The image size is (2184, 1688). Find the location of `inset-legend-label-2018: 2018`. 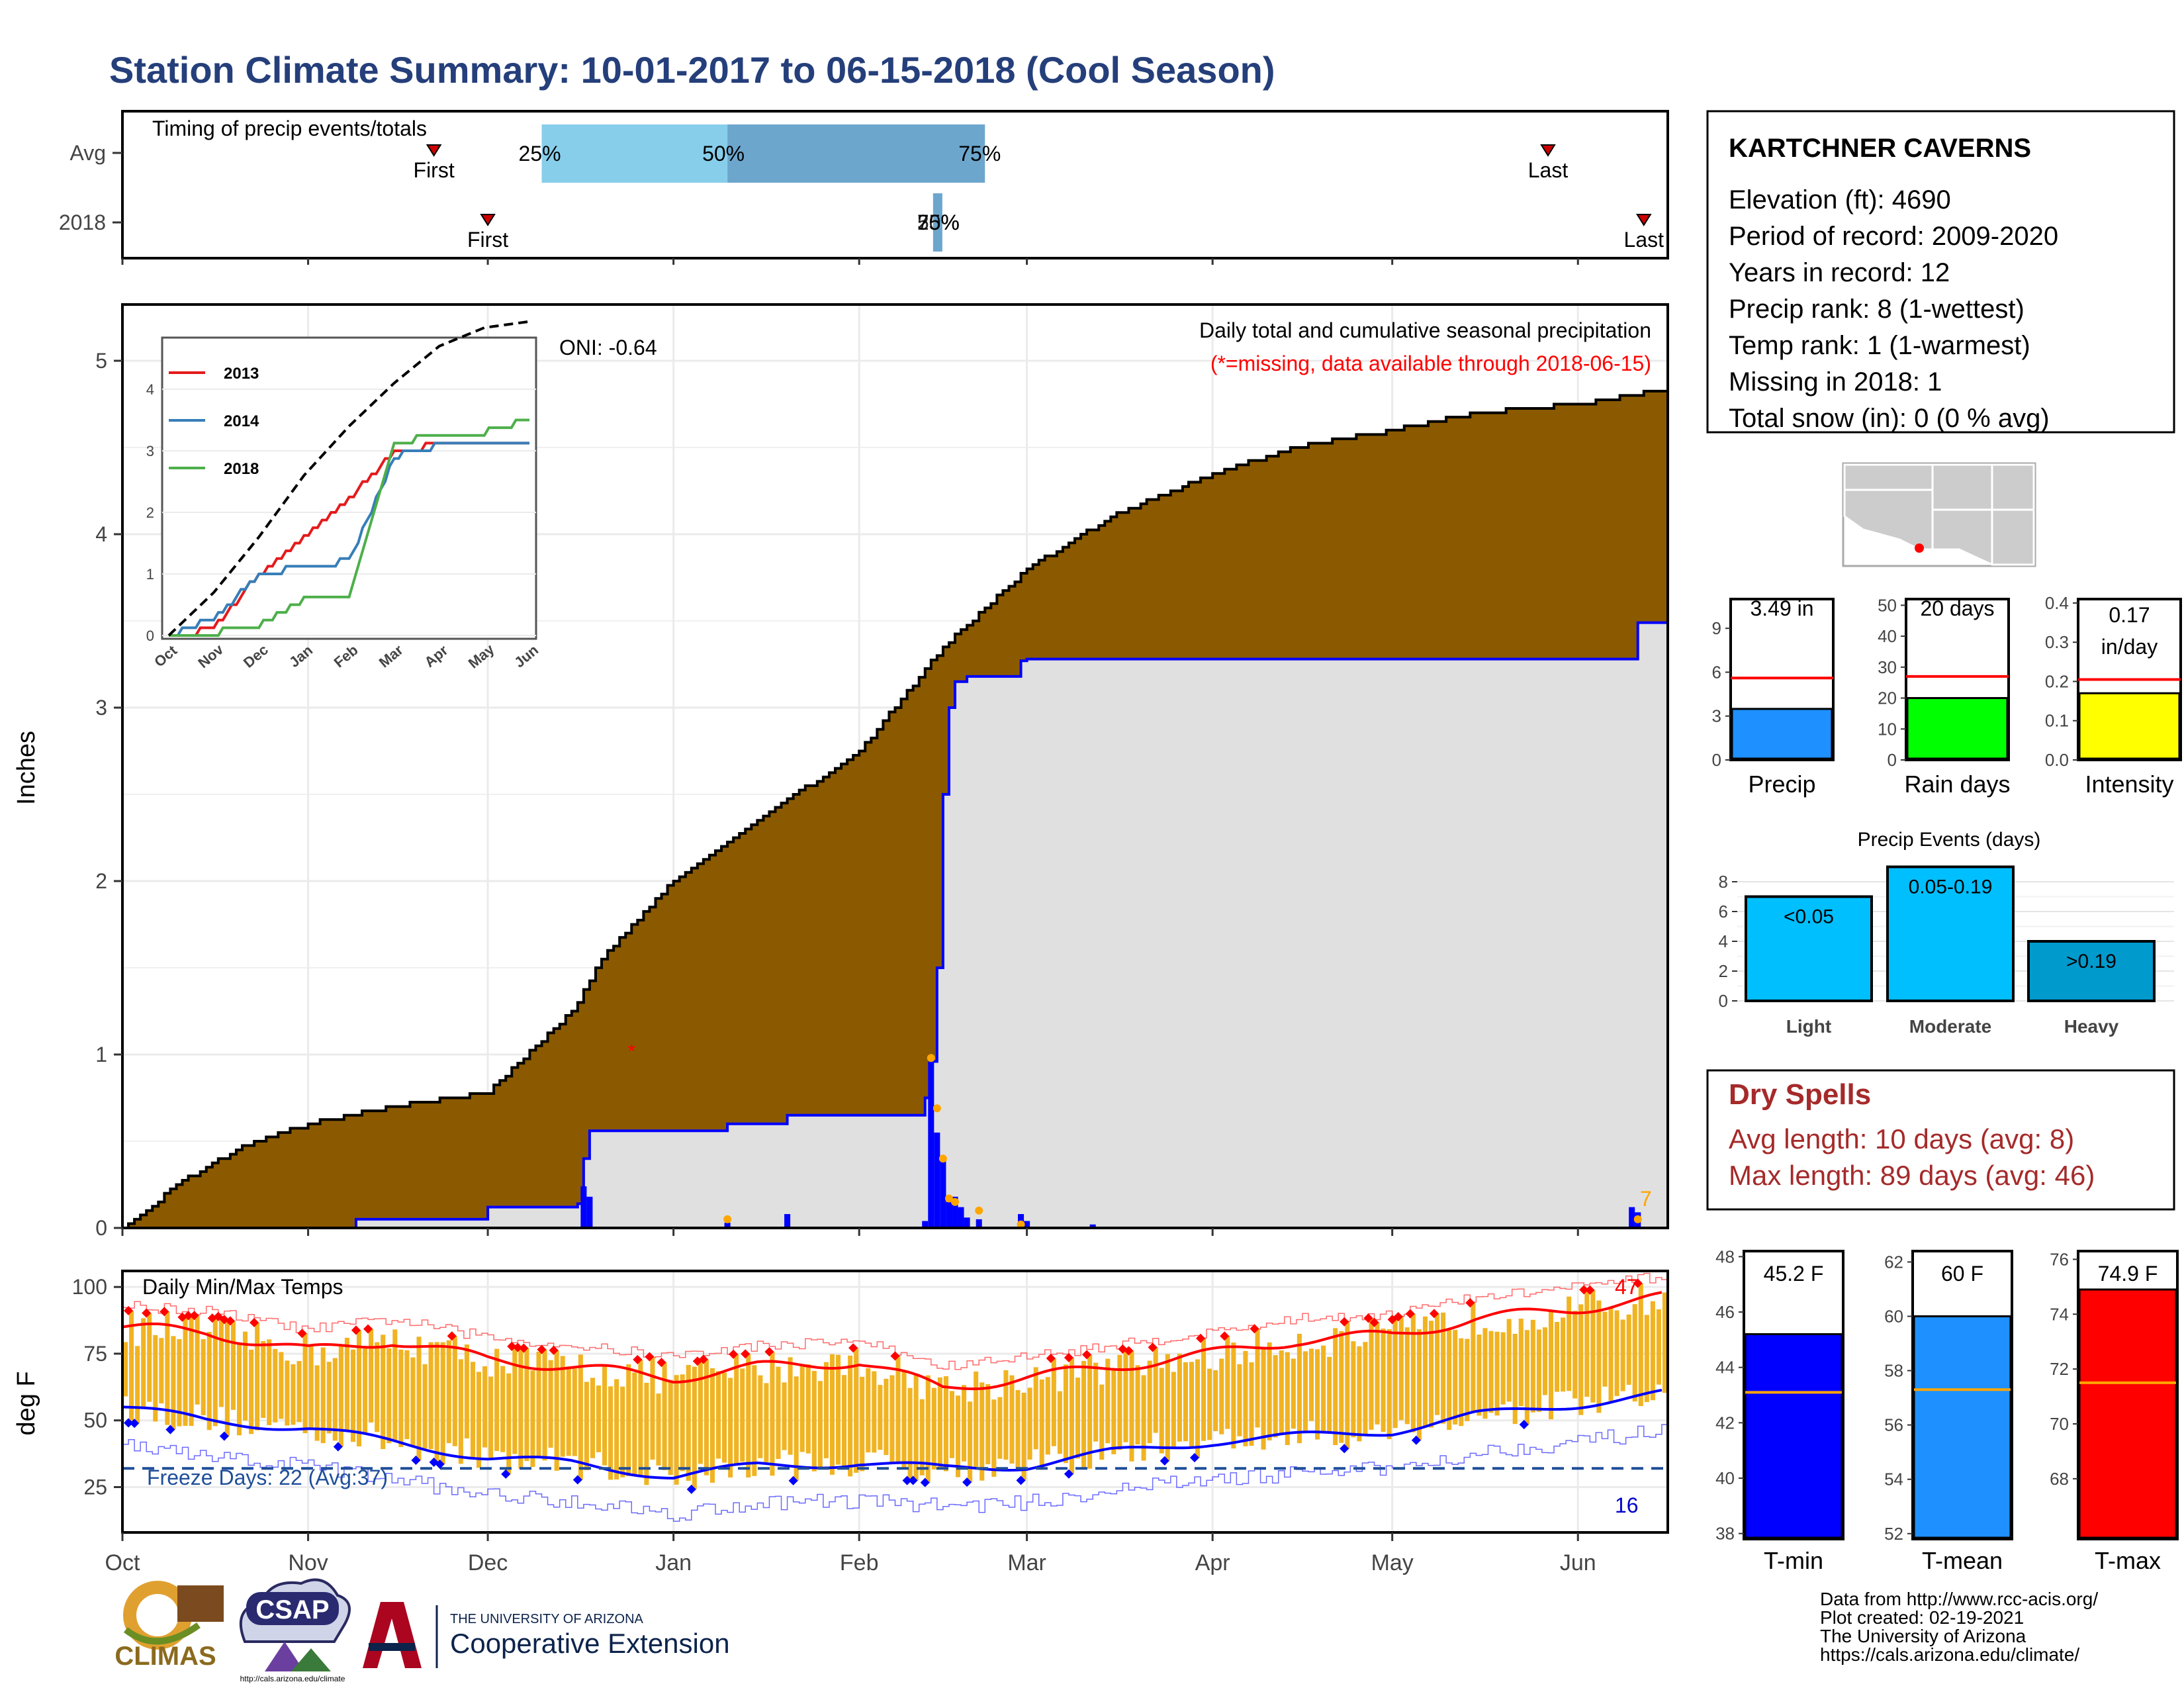

inset-legend-label-2018: 2018 is located at coordinates (241, 469).